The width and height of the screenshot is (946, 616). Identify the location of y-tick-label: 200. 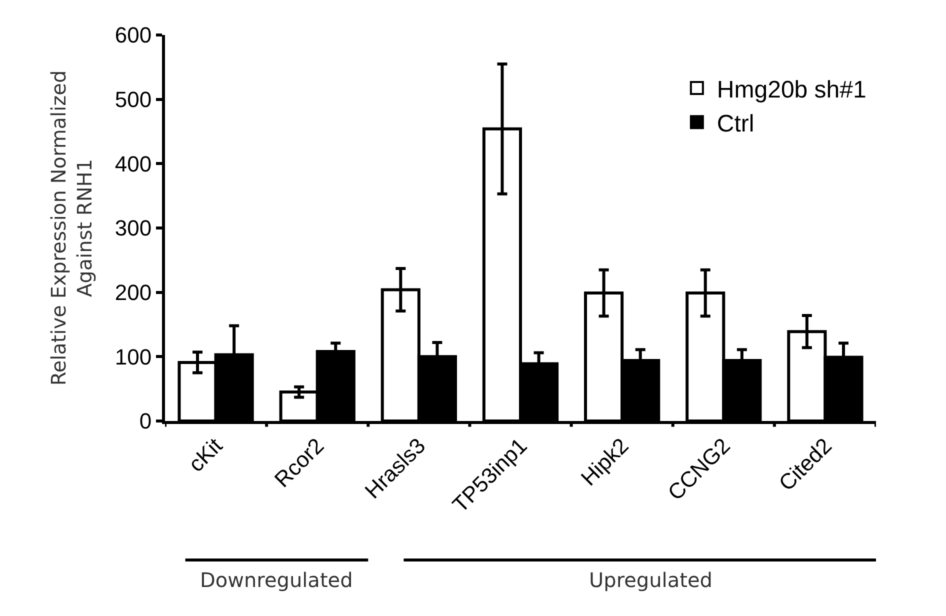
(133, 293).